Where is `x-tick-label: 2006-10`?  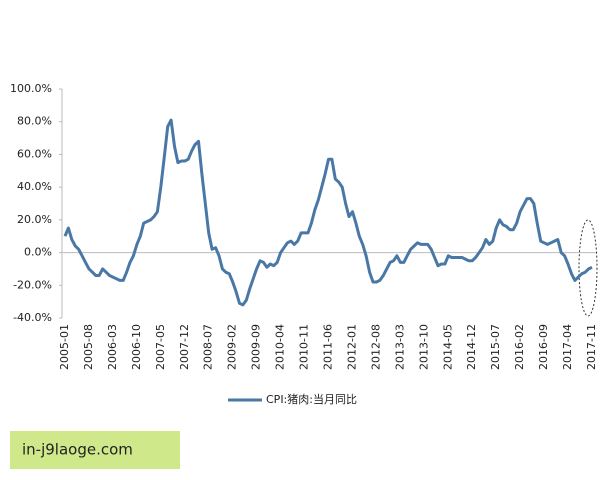 x-tick-label: 2006-10 is located at coordinates (136, 347).